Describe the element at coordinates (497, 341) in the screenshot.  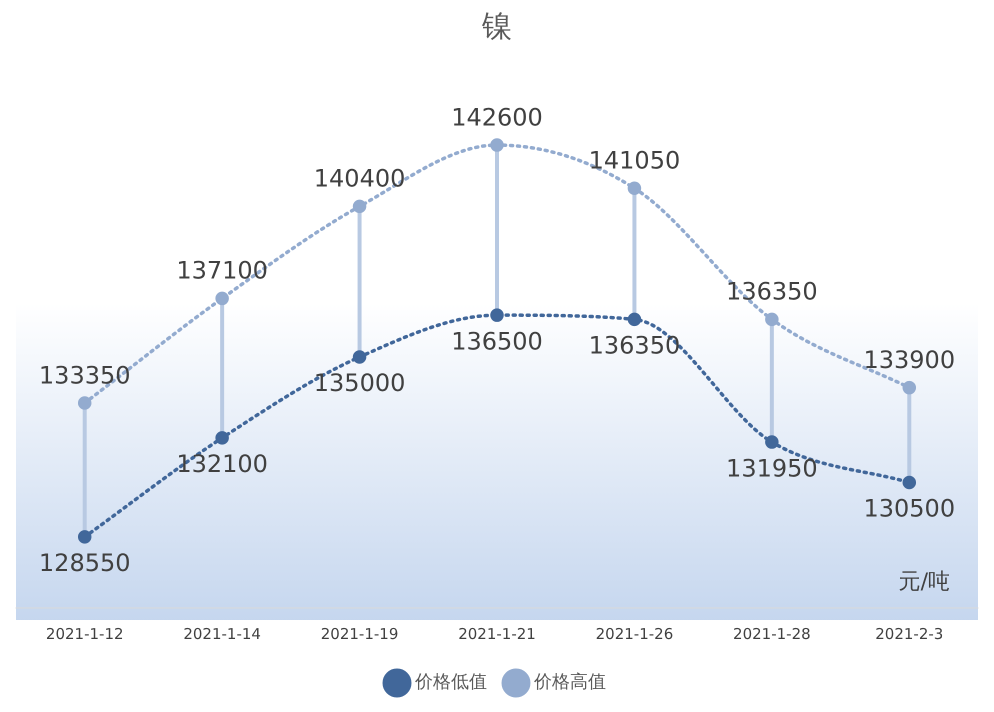
I see `data-label: 136500` at that location.